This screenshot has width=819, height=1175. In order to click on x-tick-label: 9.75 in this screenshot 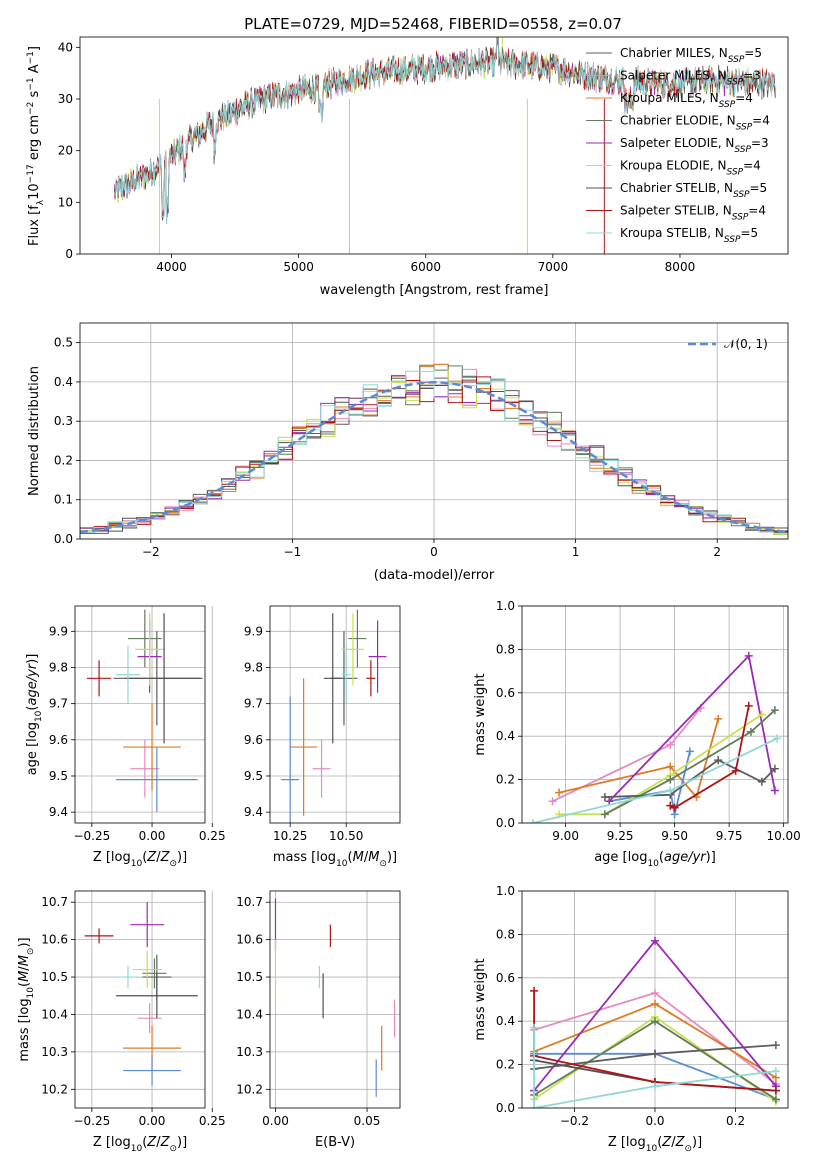, I will do `click(729, 836)`.